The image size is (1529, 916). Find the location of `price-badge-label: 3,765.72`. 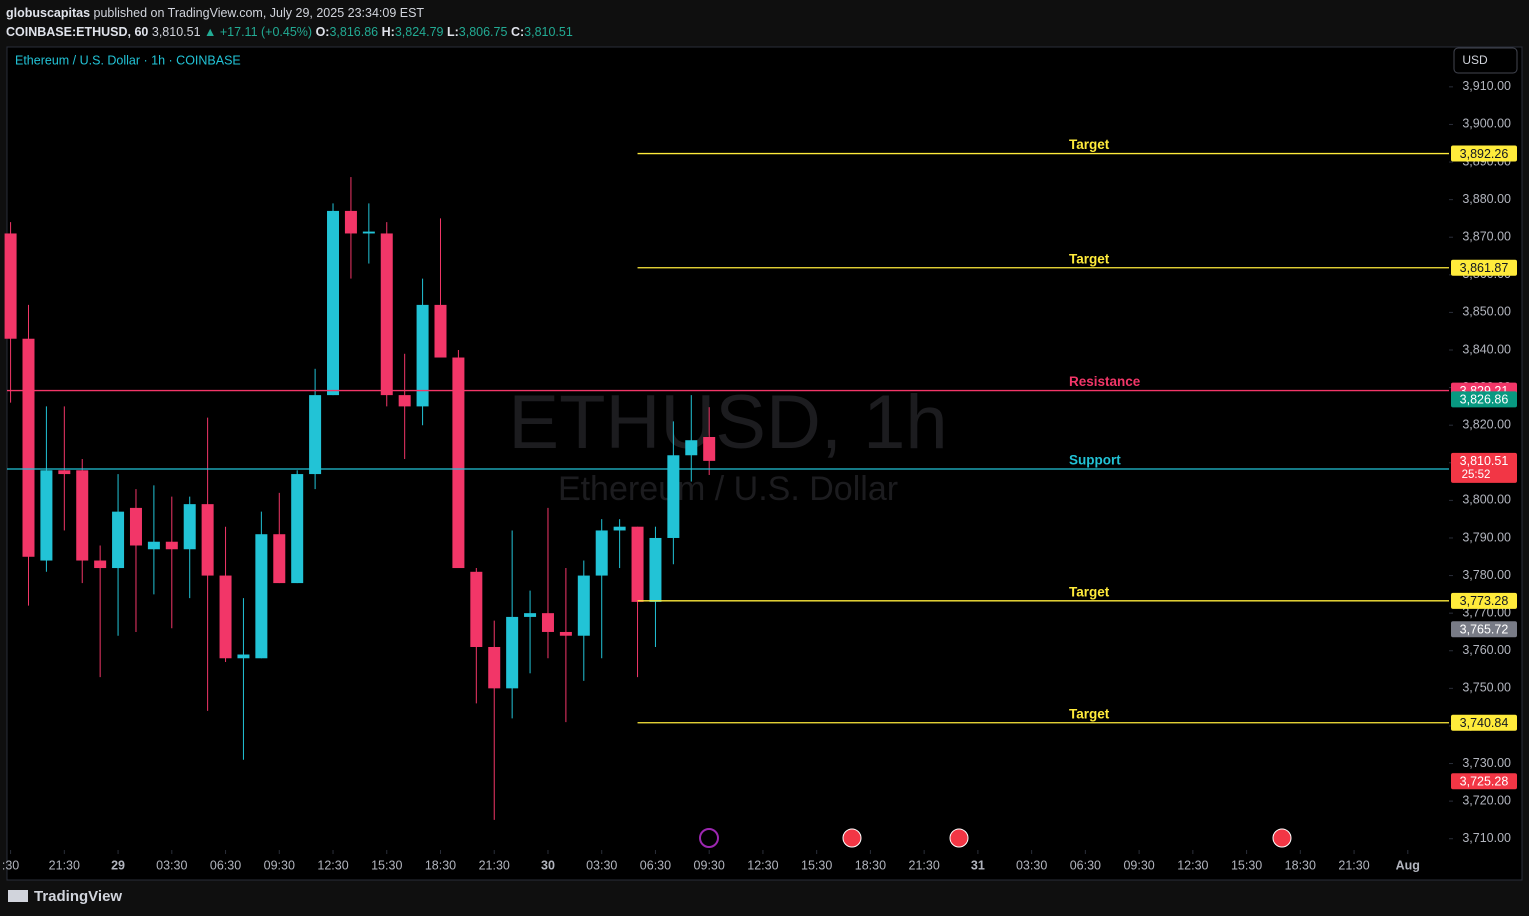

price-badge-label: 3,765.72 is located at coordinates (1484, 630).